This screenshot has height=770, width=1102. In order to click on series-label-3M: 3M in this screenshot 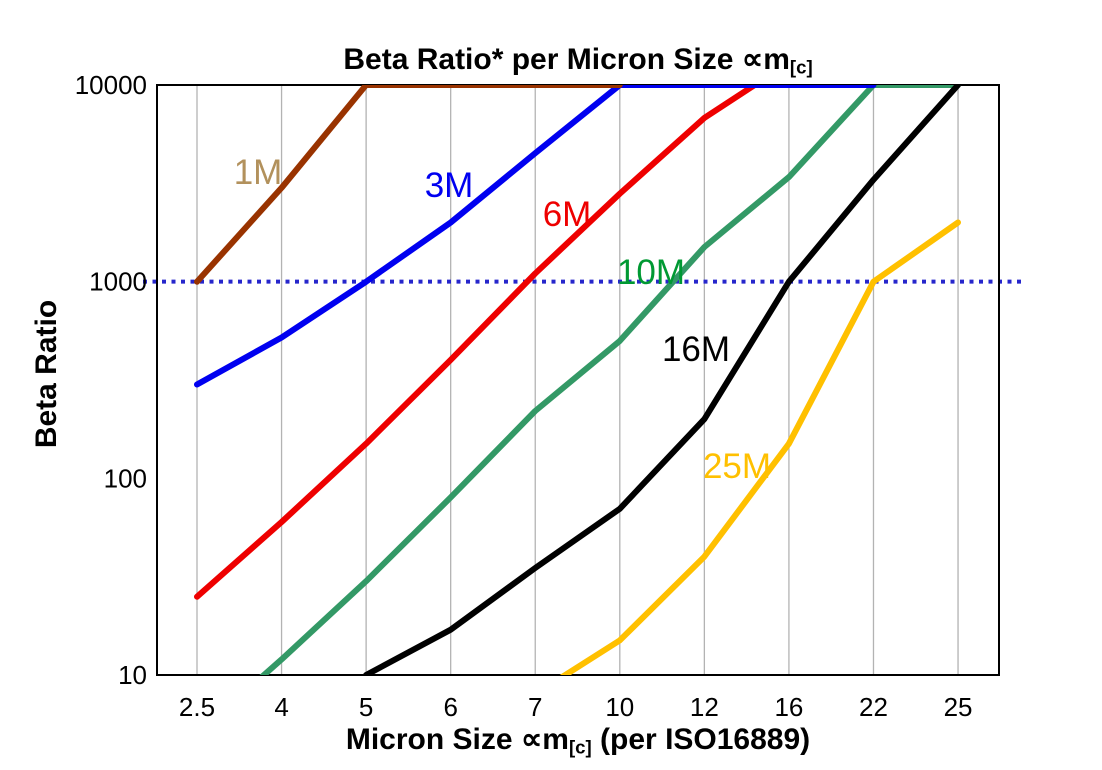, I will do `click(449, 185)`.